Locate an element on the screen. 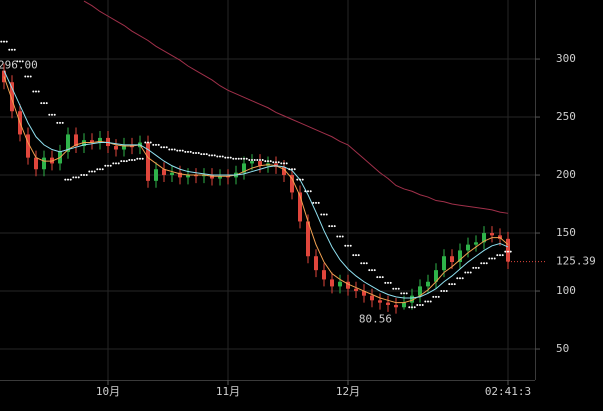 Image resolution: width=603 pixels, height=411 pixels. y-tick-label: 200 is located at coordinates (566, 174).